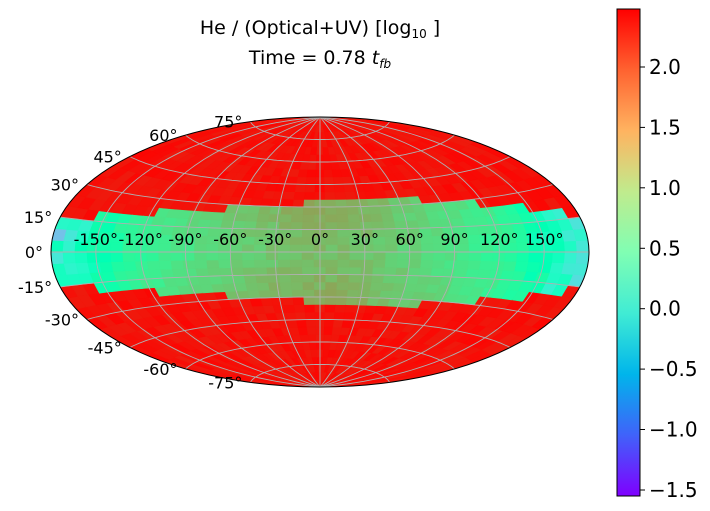 This screenshot has width=710, height=511. I want to click on latitude-label: 75°, so click(228, 122).